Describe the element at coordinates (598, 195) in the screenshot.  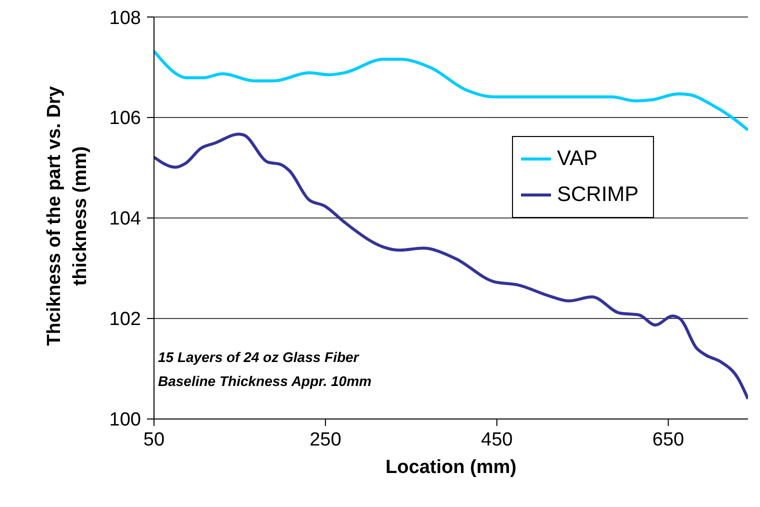
I see `legend-label: SCRIMP` at that location.